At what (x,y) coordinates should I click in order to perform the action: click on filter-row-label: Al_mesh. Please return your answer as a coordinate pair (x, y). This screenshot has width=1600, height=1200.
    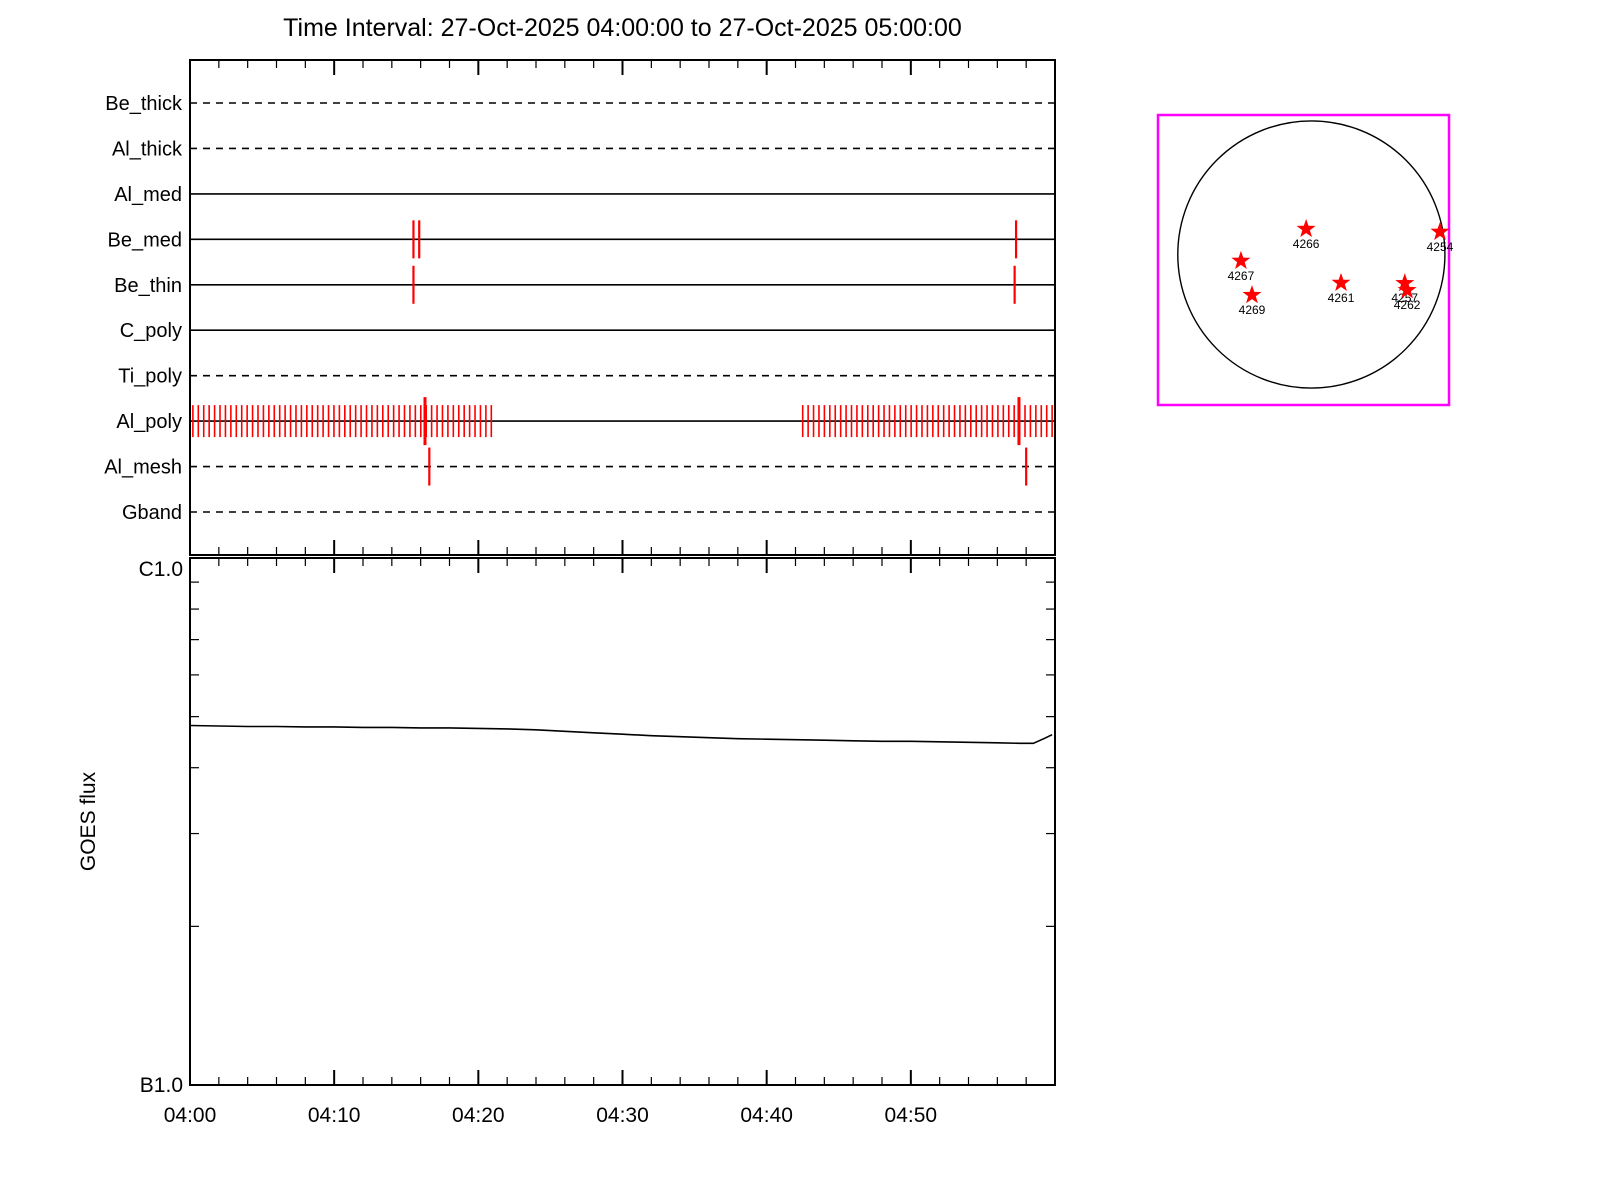
    Looking at the image, I should click on (143, 468).